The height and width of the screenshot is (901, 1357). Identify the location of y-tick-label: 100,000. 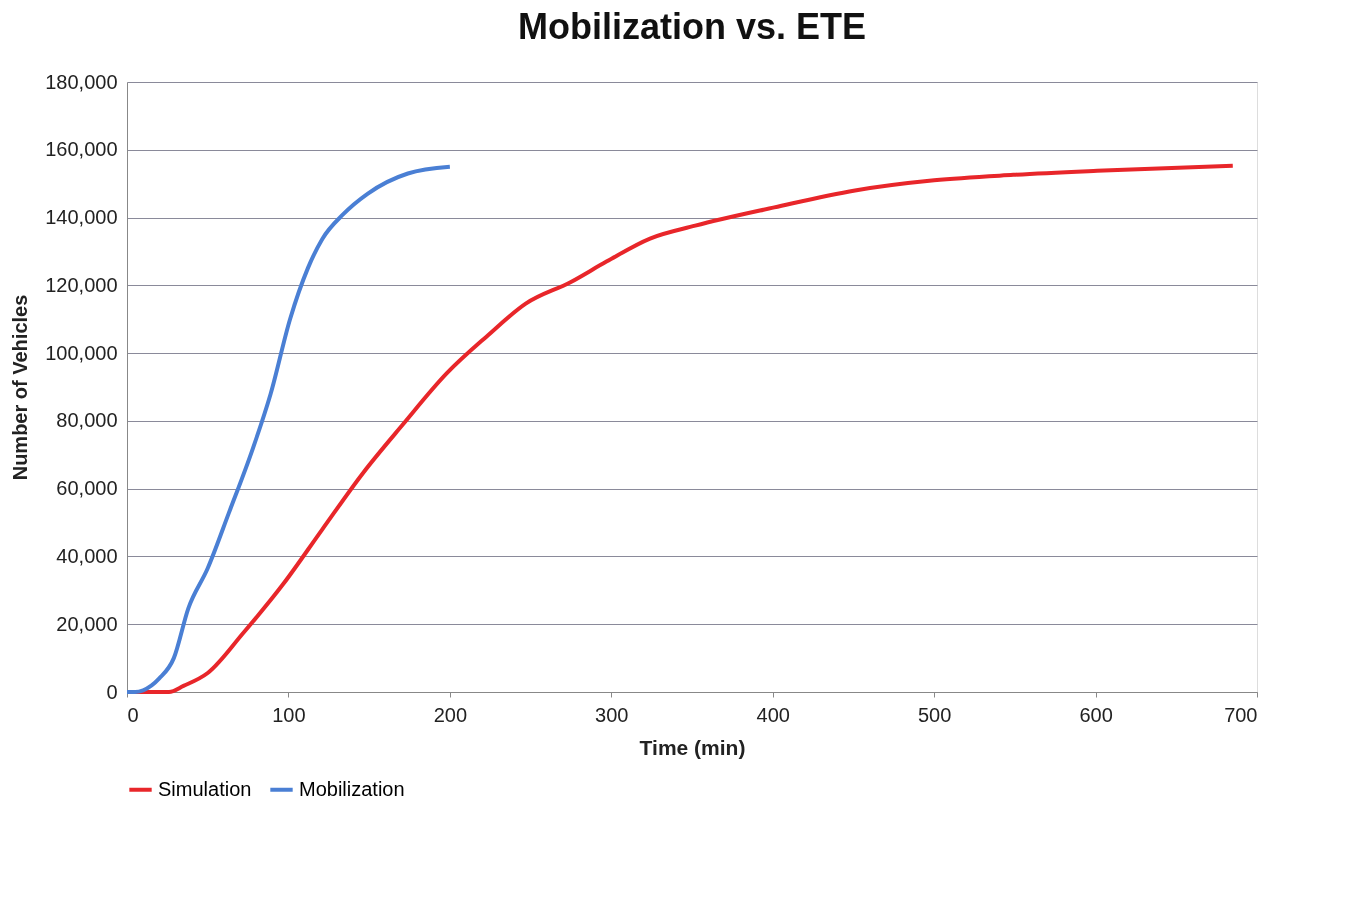
(81, 352).